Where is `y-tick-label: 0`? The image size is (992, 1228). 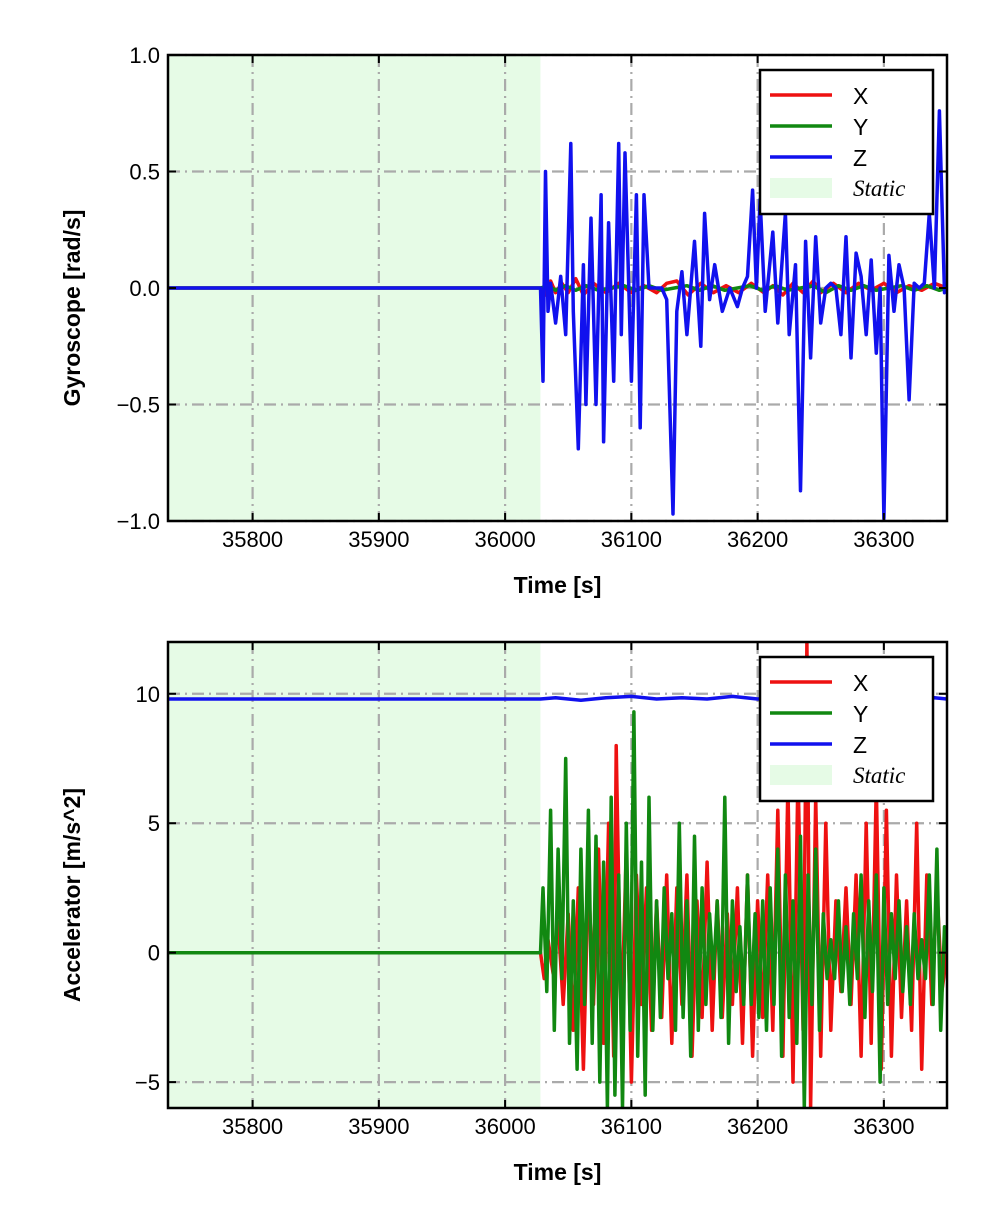
y-tick-label: 0 is located at coordinates (154, 953).